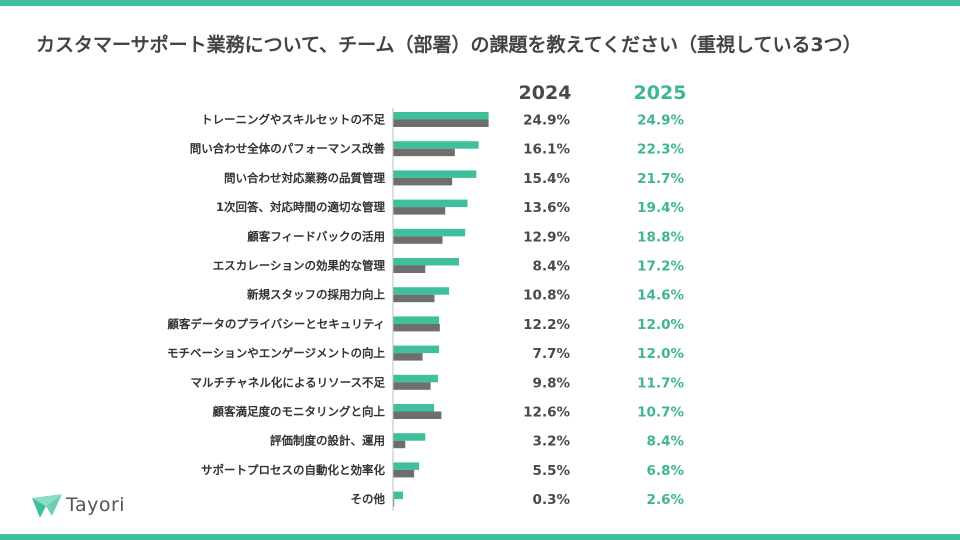 This screenshot has width=960, height=540. I want to click on value-label-2025: 22.3%, so click(660, 150).